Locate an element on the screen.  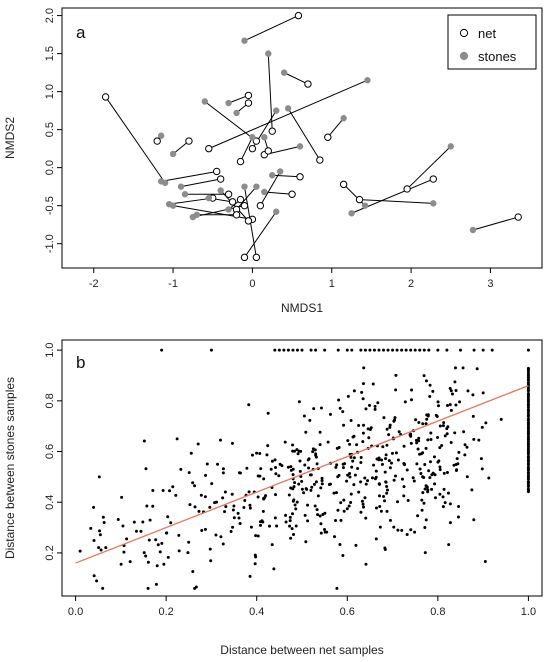
panel-b-x-tick-label: 0.0 is located at coordinates (75, 612).